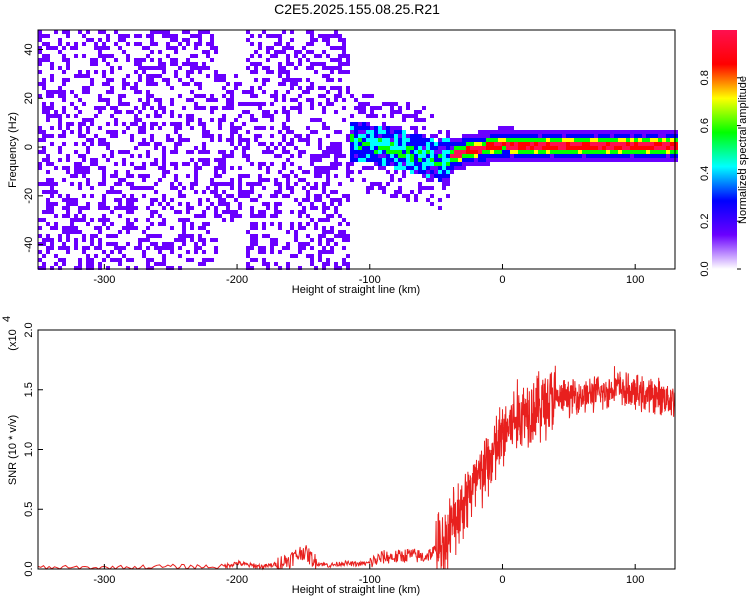 The image size is (750, 600). I want to click on spectrogram-x-tick-label: 0, so click(502, 280).